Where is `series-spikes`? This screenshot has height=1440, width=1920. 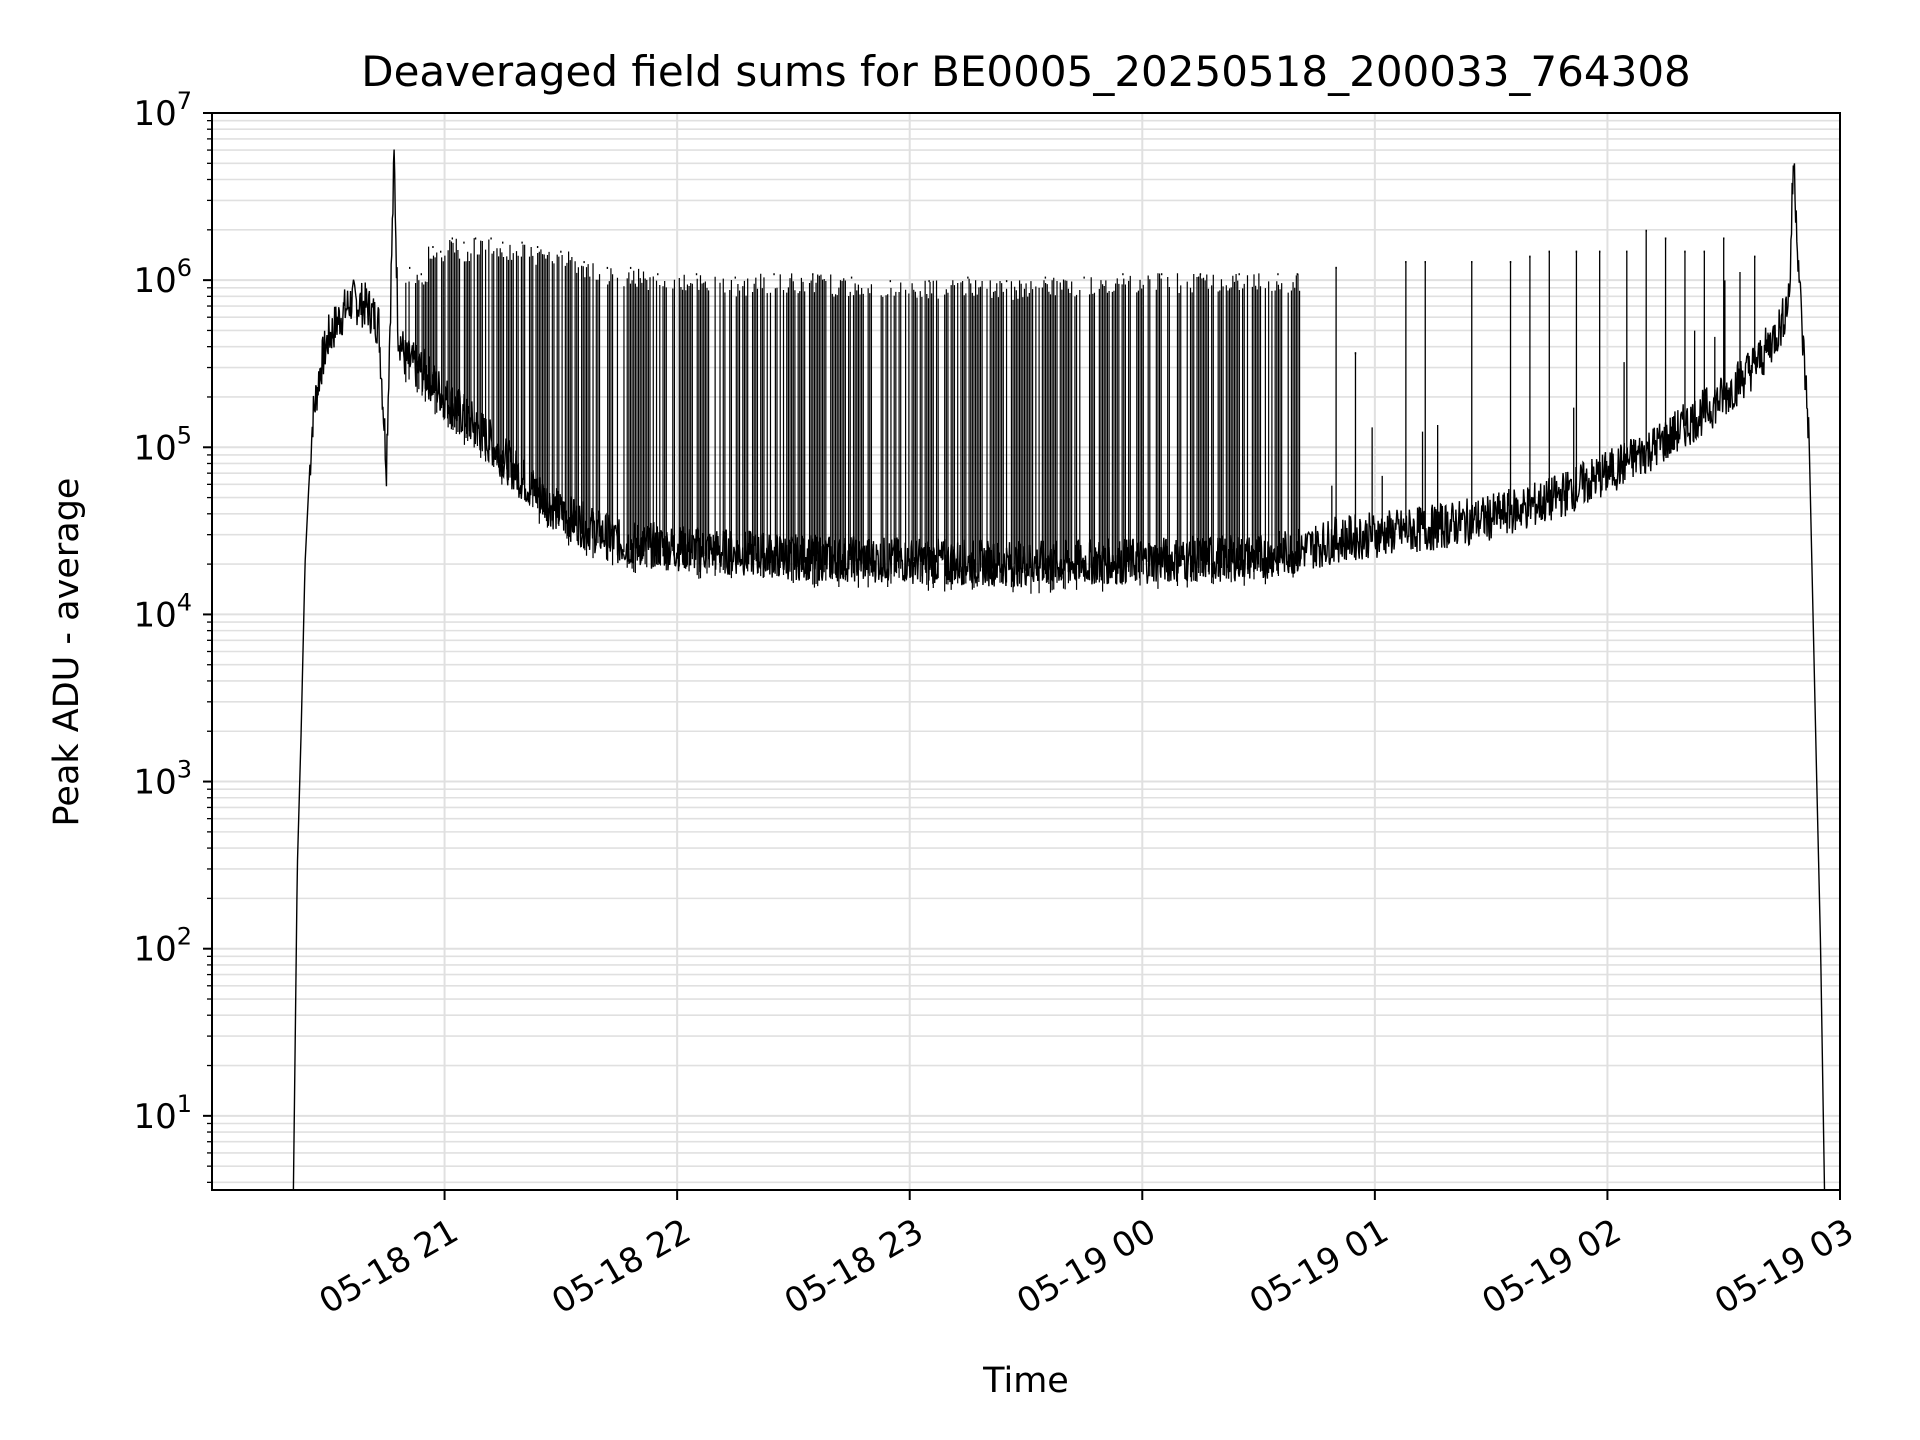 series-spikes is located at coordinates (853, 416).